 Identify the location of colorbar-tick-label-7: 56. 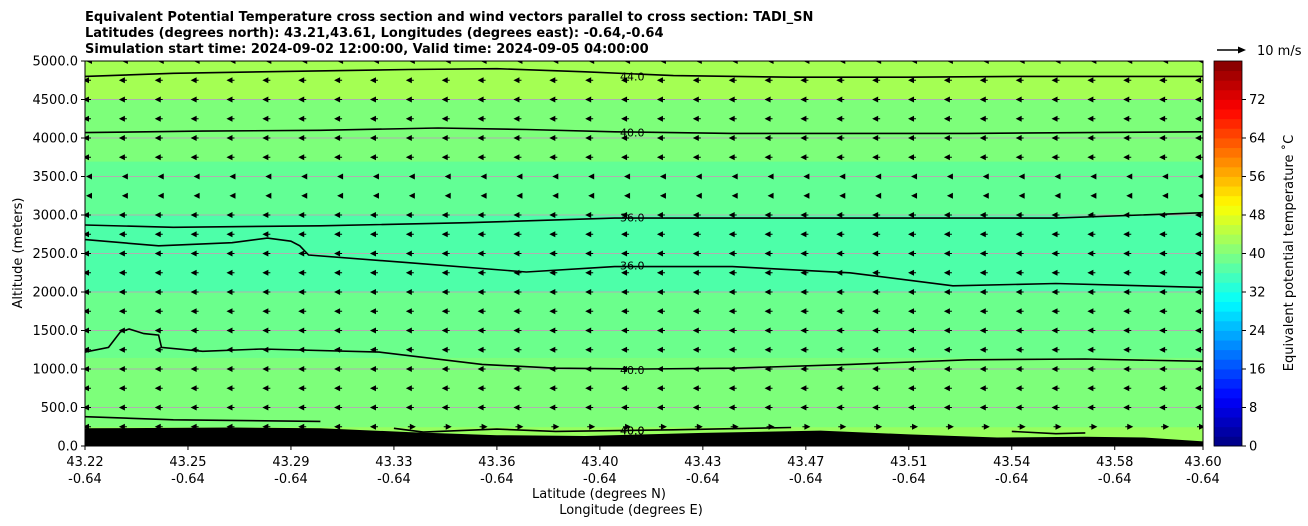
(1257, 177).